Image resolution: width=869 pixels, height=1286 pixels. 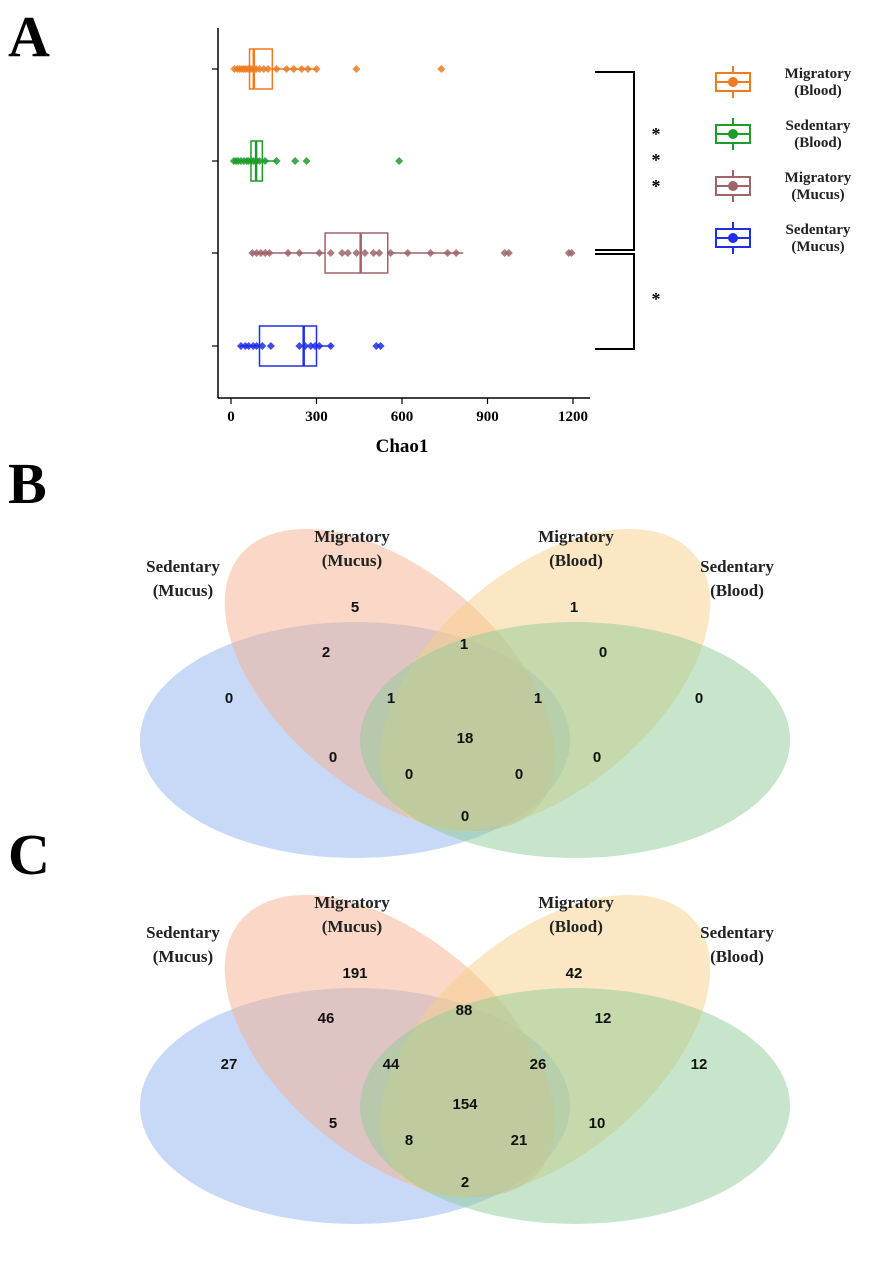 I want to click on panel-label-a: A, so click(x=29, y=36).